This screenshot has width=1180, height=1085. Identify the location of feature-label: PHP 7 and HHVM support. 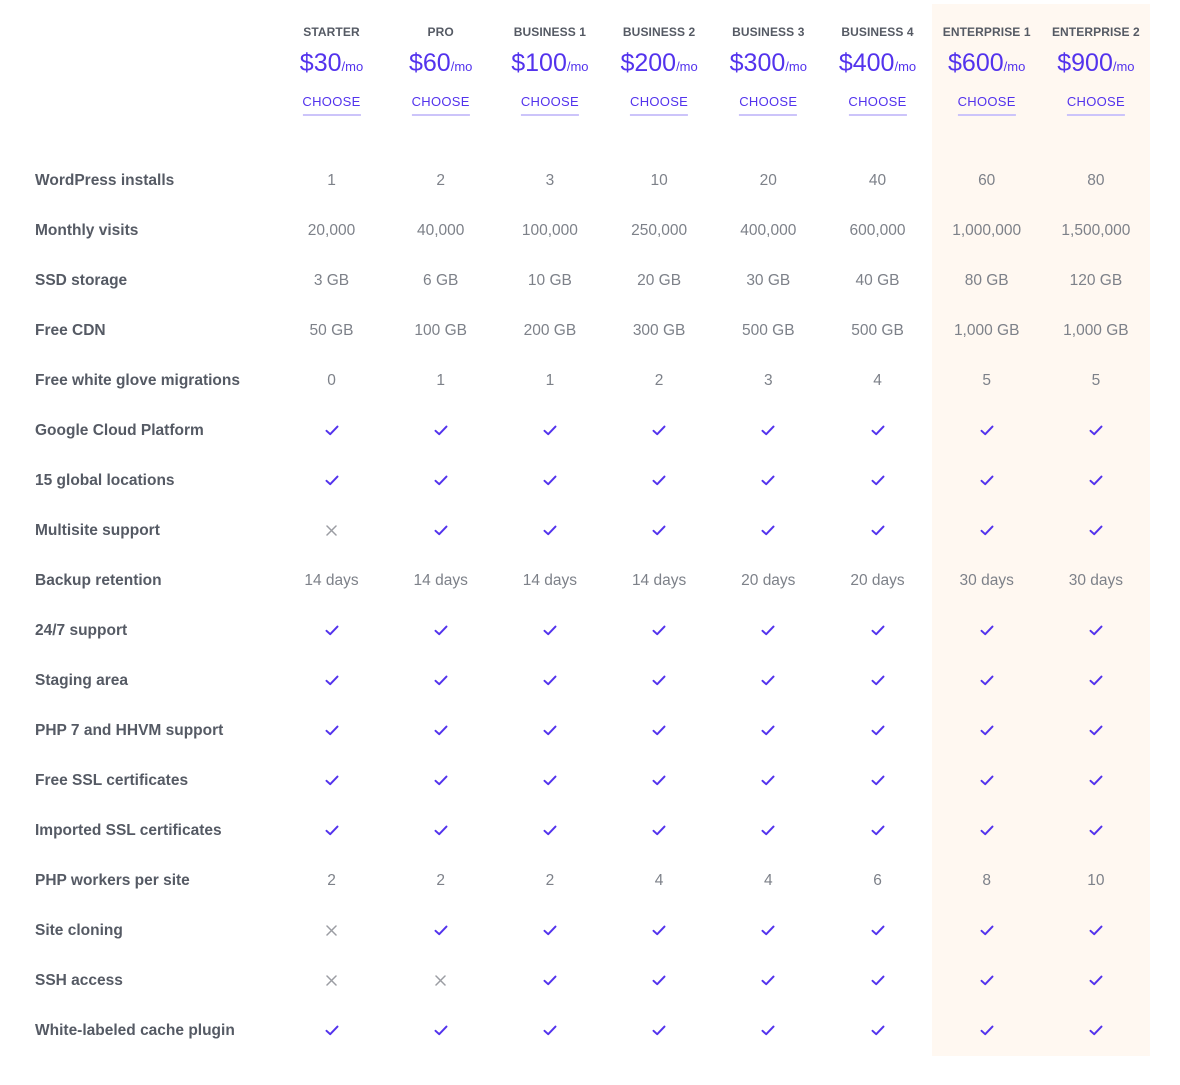
(129, 730).